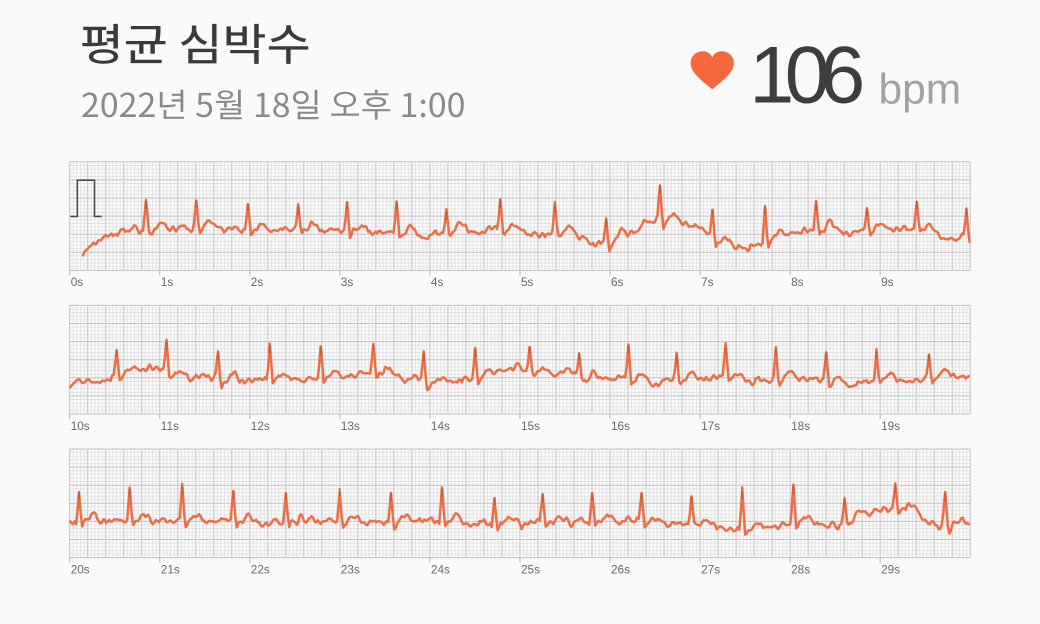 This screenshot has width=1040, height=624. I want to click on svg-text: 29s, so click(890, 569).